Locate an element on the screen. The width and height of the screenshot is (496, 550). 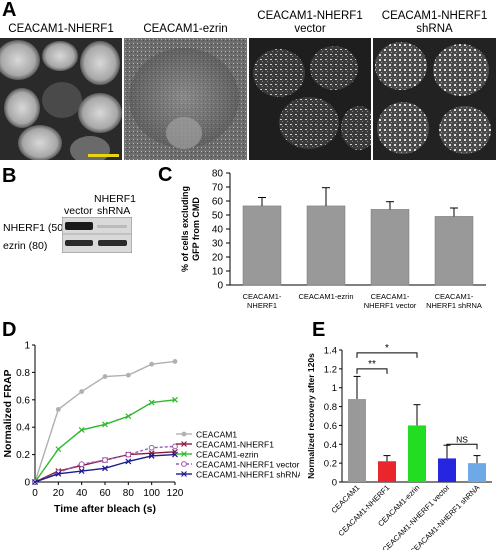
blot-header-nherf1: NHERF1 is located at coordinates (115, 199).